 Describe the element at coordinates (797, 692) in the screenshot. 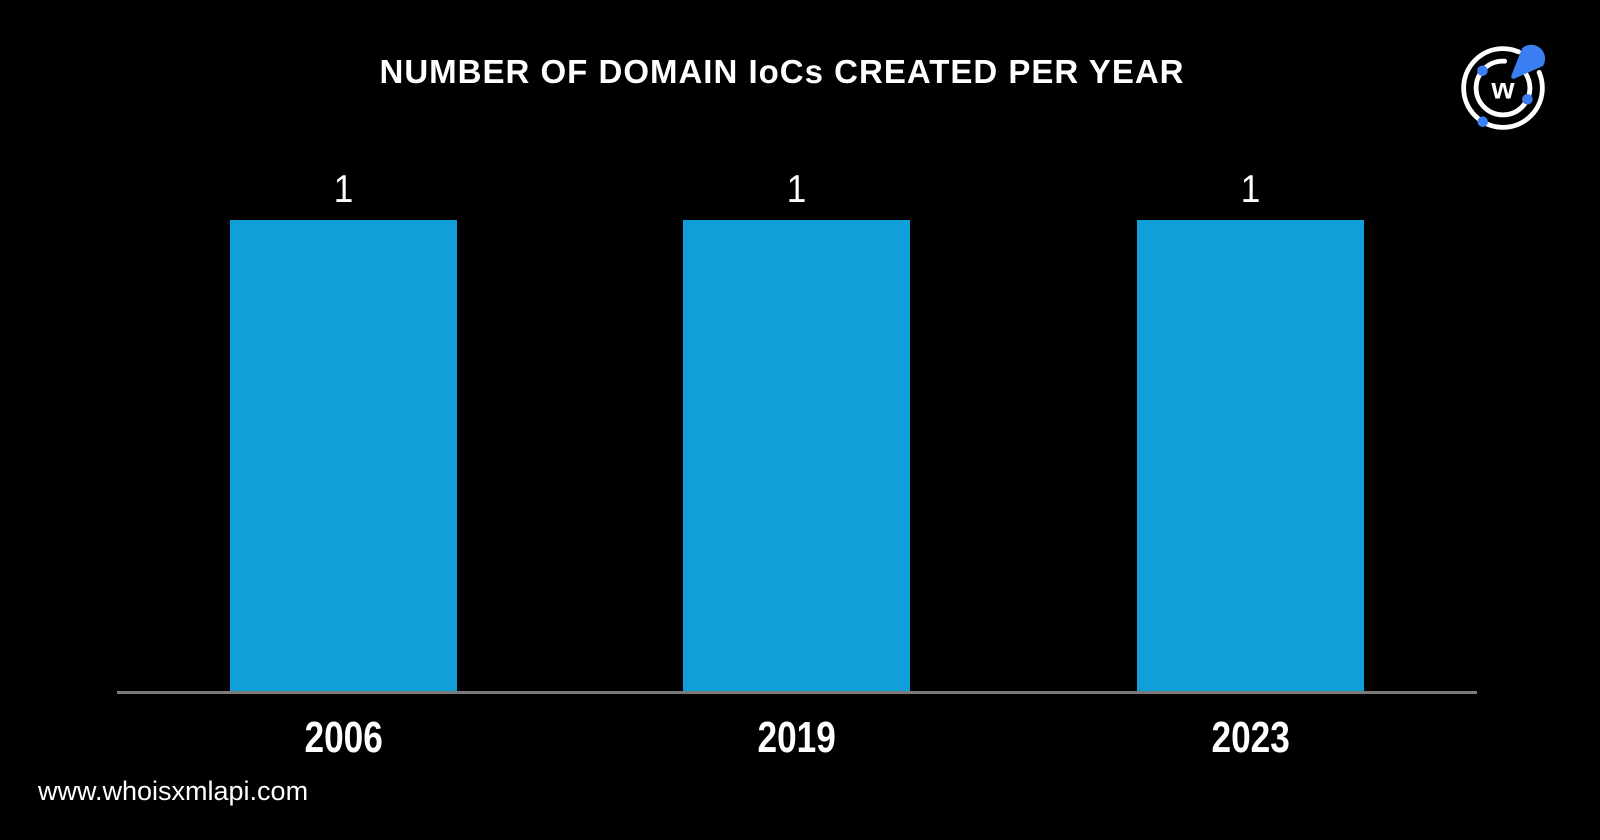

I see `x-axis-line` at that location.